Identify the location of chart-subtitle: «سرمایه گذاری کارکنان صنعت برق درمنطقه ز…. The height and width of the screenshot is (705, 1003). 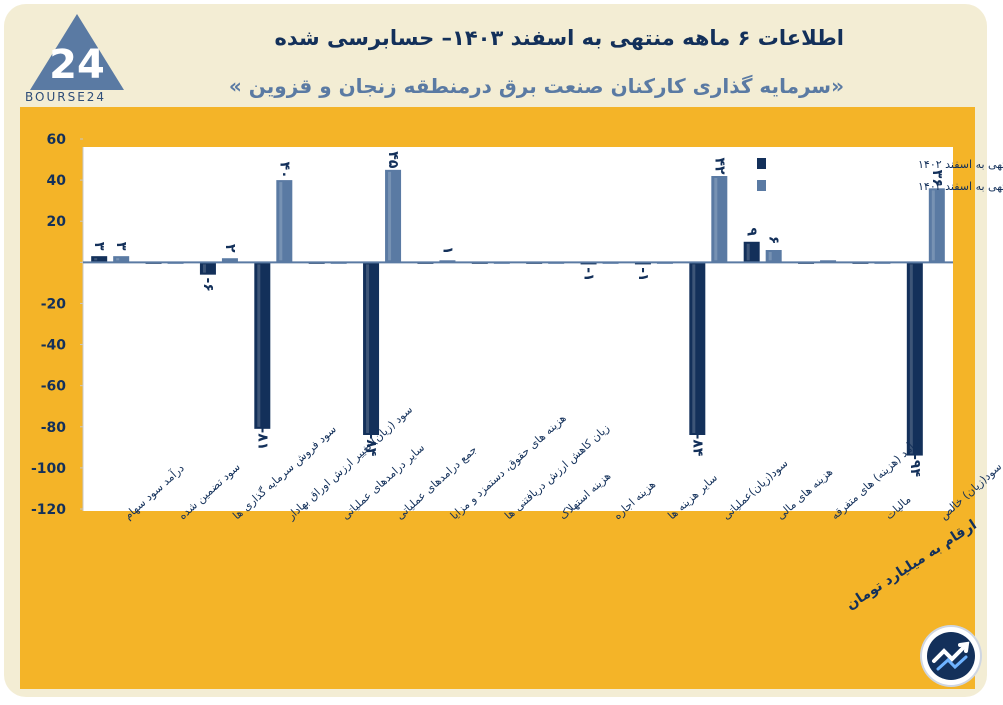
(536, 86).